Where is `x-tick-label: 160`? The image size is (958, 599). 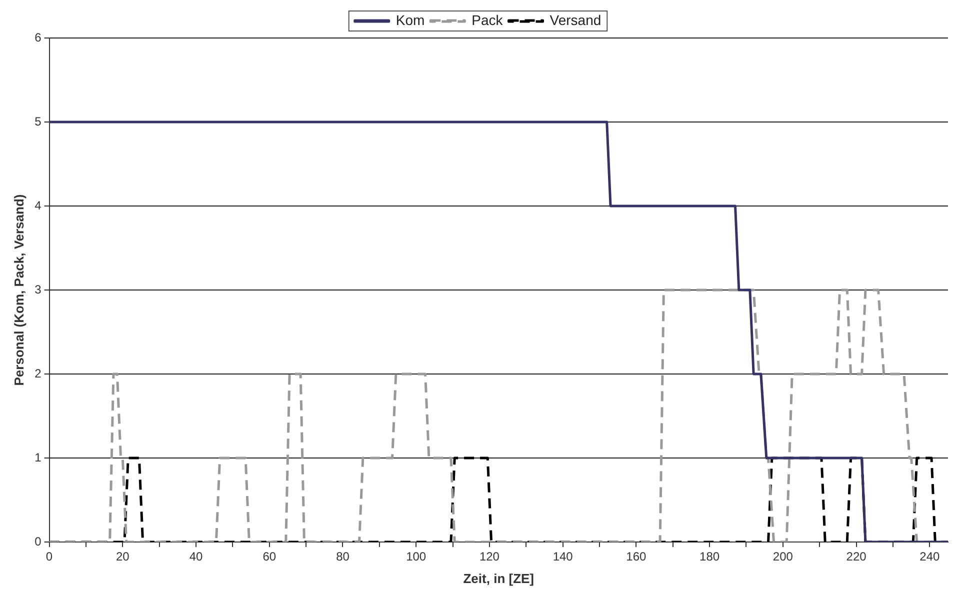 x-tick-label: 160 is located at coordinates (636, 557).